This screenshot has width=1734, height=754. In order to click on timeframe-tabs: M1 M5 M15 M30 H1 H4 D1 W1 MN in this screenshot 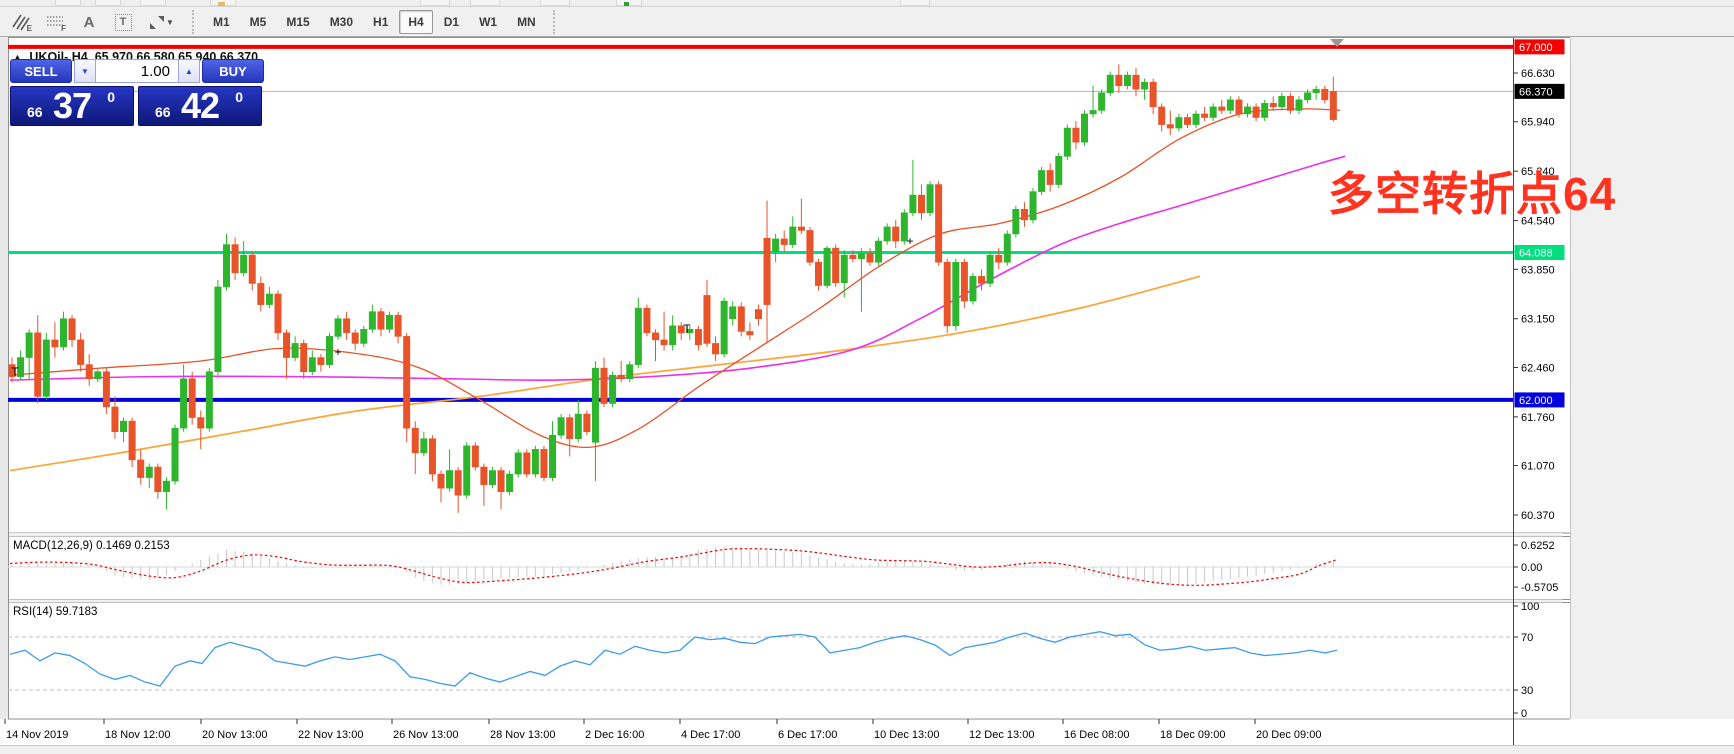, I will do `click(375, 22)`.